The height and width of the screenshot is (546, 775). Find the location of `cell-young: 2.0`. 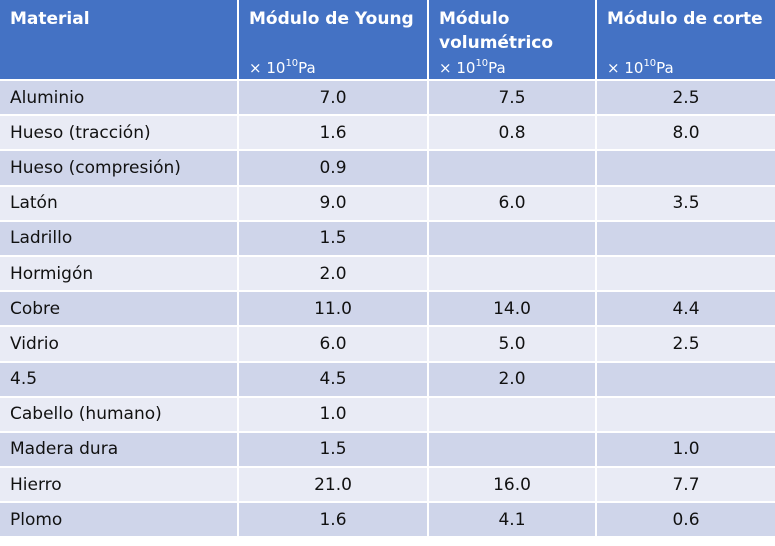

cell-young: 2.0 is located at coordinates (333, 274).